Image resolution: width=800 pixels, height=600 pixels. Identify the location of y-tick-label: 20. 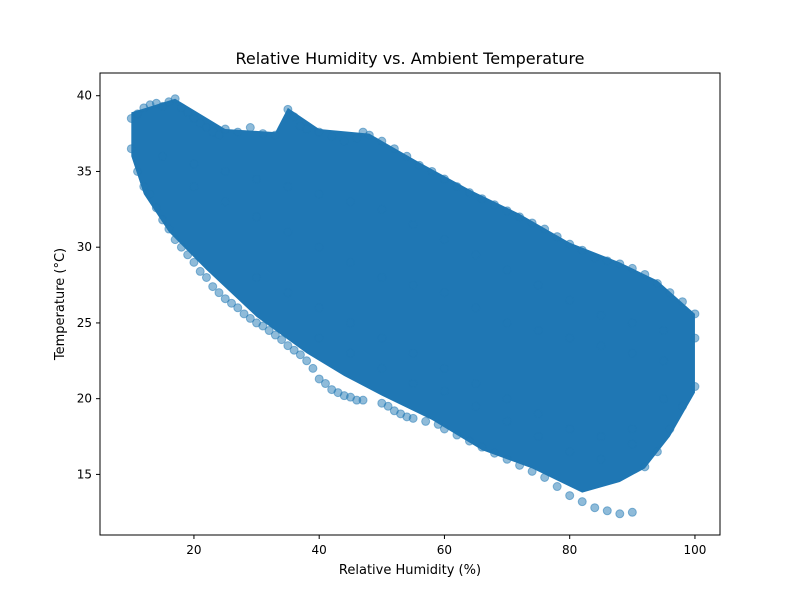
(84, 399).